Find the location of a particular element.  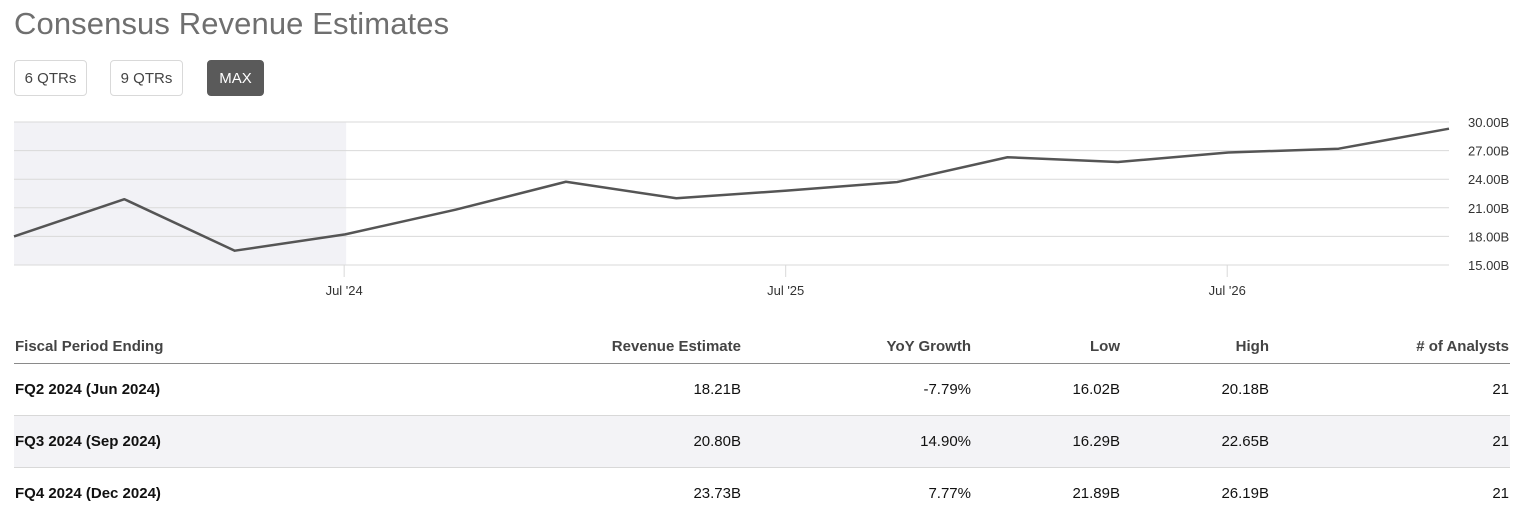

cell-yoy: 7.77% is located at coordinates (949, 493).